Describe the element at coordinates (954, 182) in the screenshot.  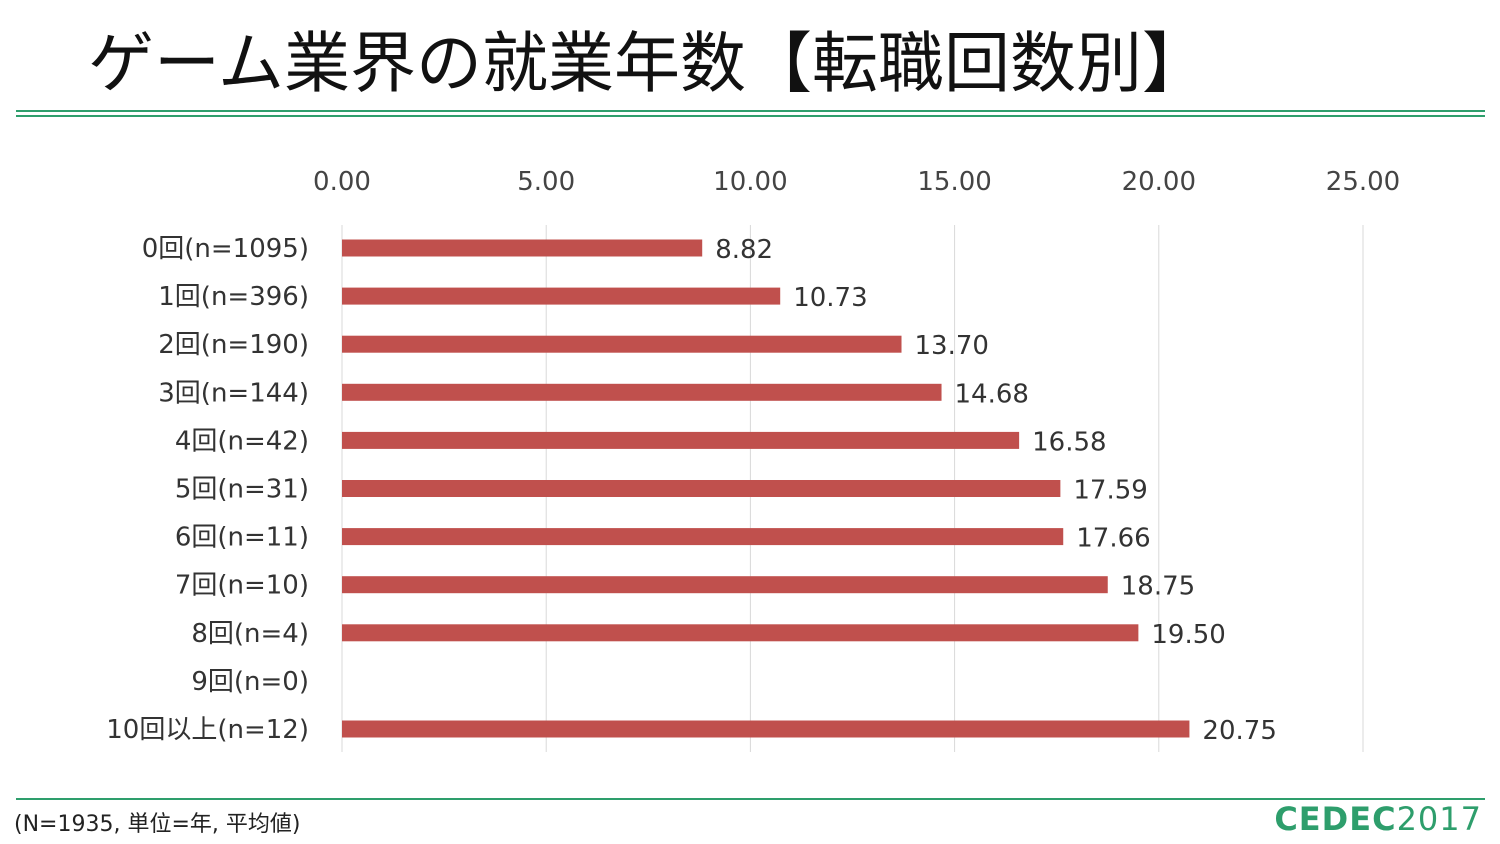
I see `x-tick-label: 15.00` at that location.